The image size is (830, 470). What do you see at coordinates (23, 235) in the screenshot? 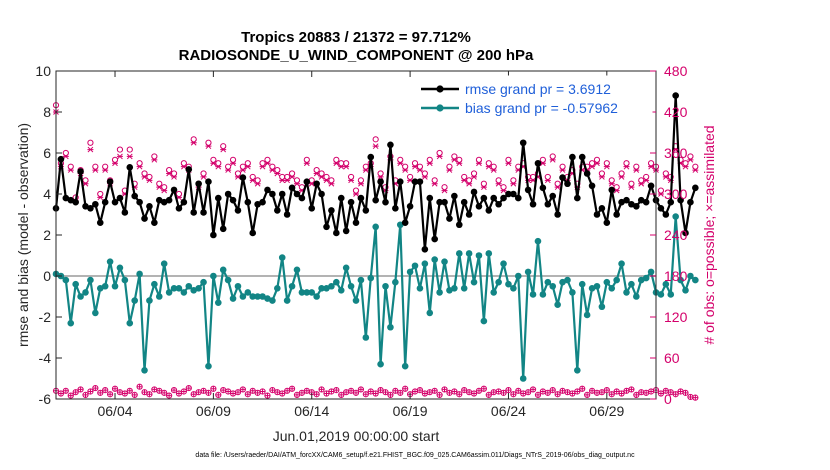
I see `y-axis-label: rmse and bias (model - observation)` at bounding box center [23, 235].